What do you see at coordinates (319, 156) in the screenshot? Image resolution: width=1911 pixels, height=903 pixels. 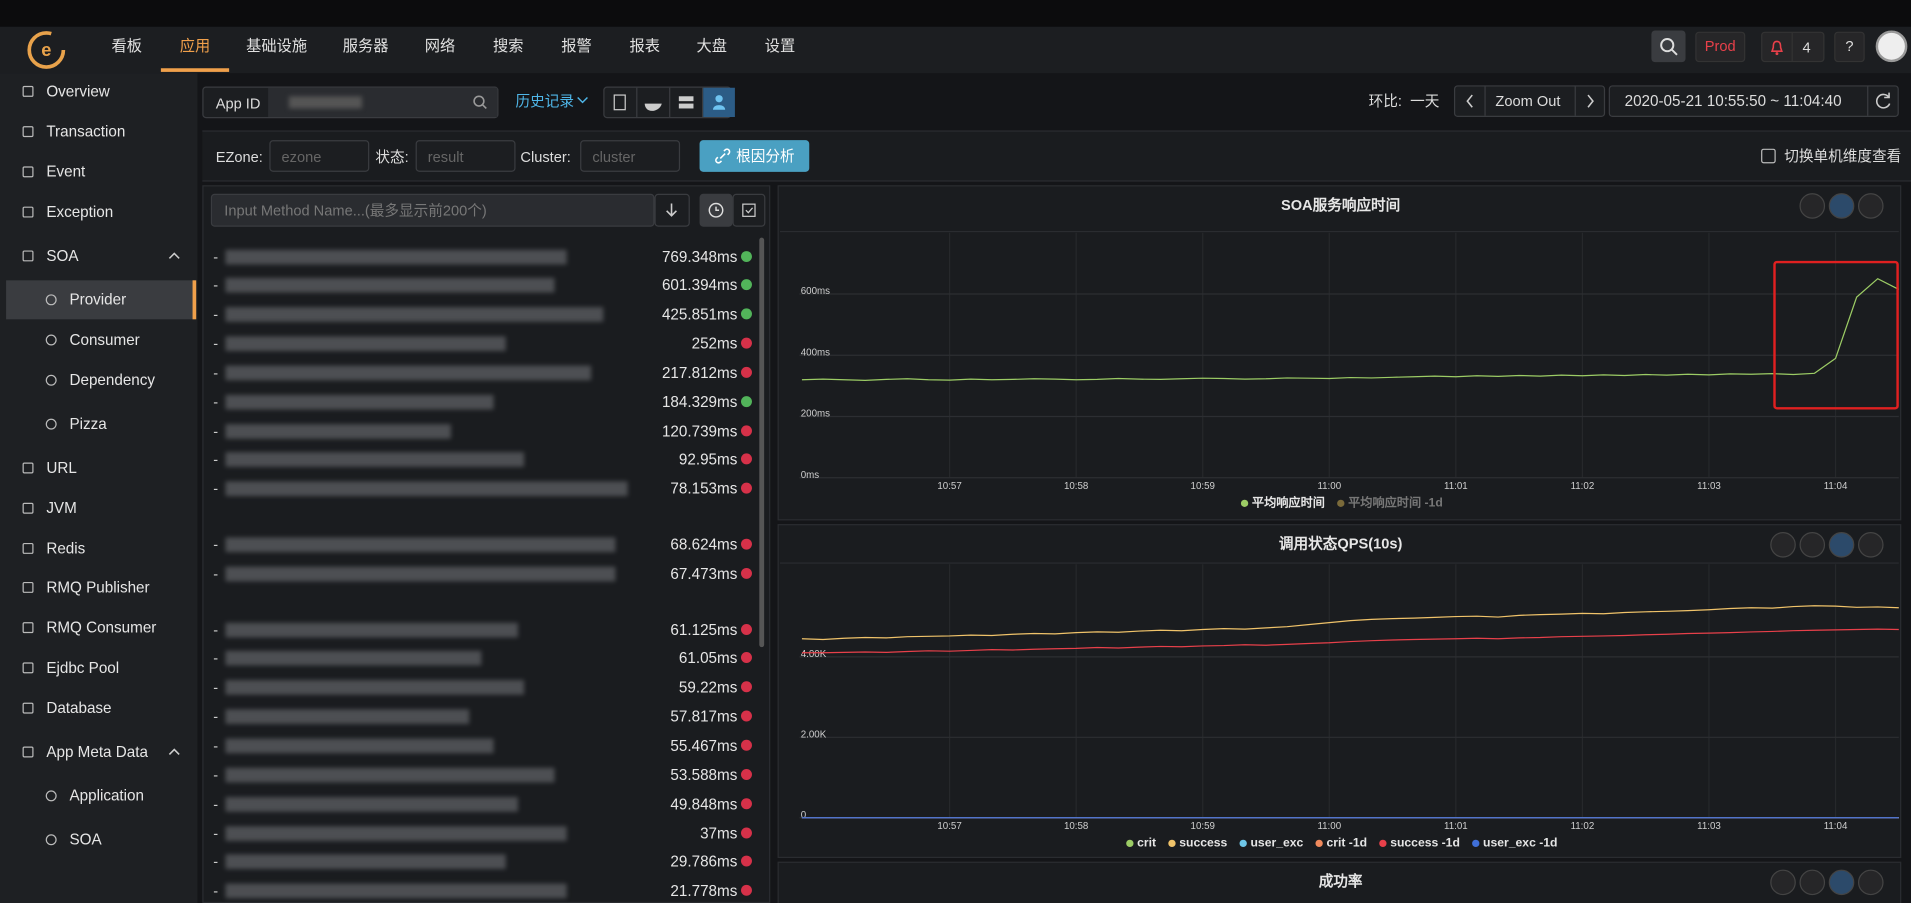 I see `ezone-input: ezone` at bounding box center [319, 156].